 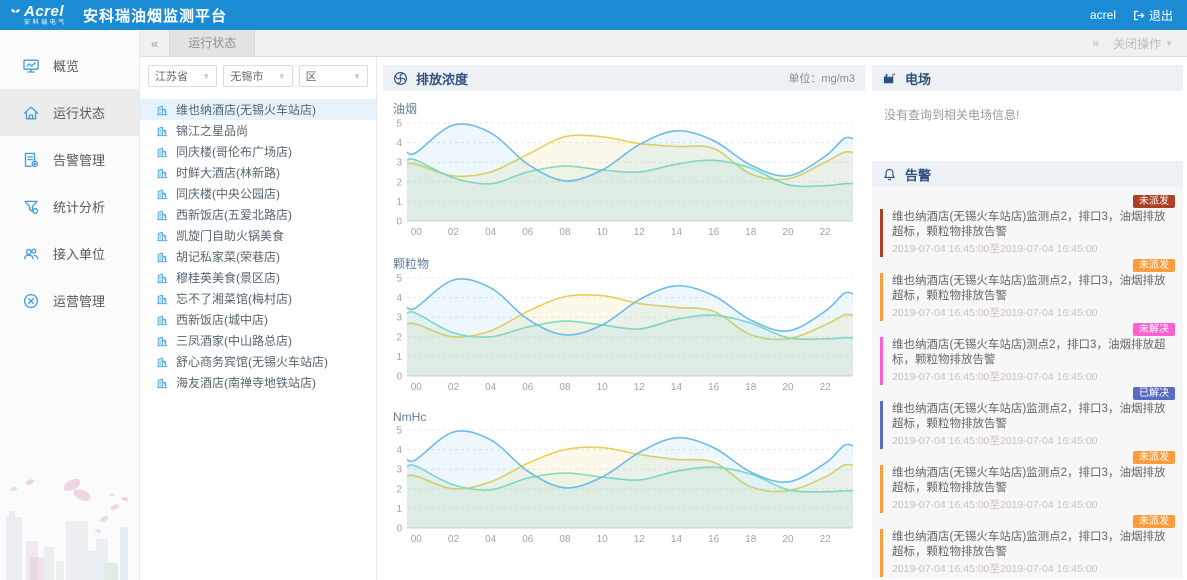 What do you see at coordinates (821, 79) in the screenshot?
I see `unit-label: 单位：mg/m3` at bounding box center [821, 79].